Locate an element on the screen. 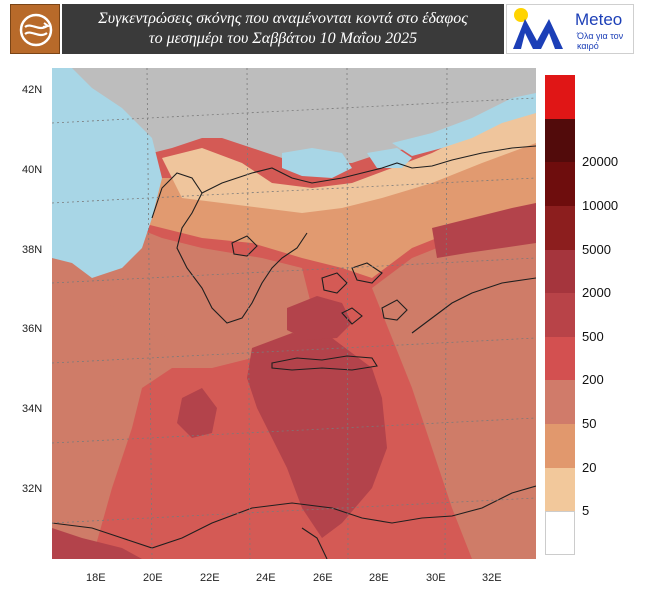 This screenshot has width=650, height=595. title-line-2: το μεσημέρι του Σαββάτου 10 Μαΐου 2025 is located at coordinates (283, 38).